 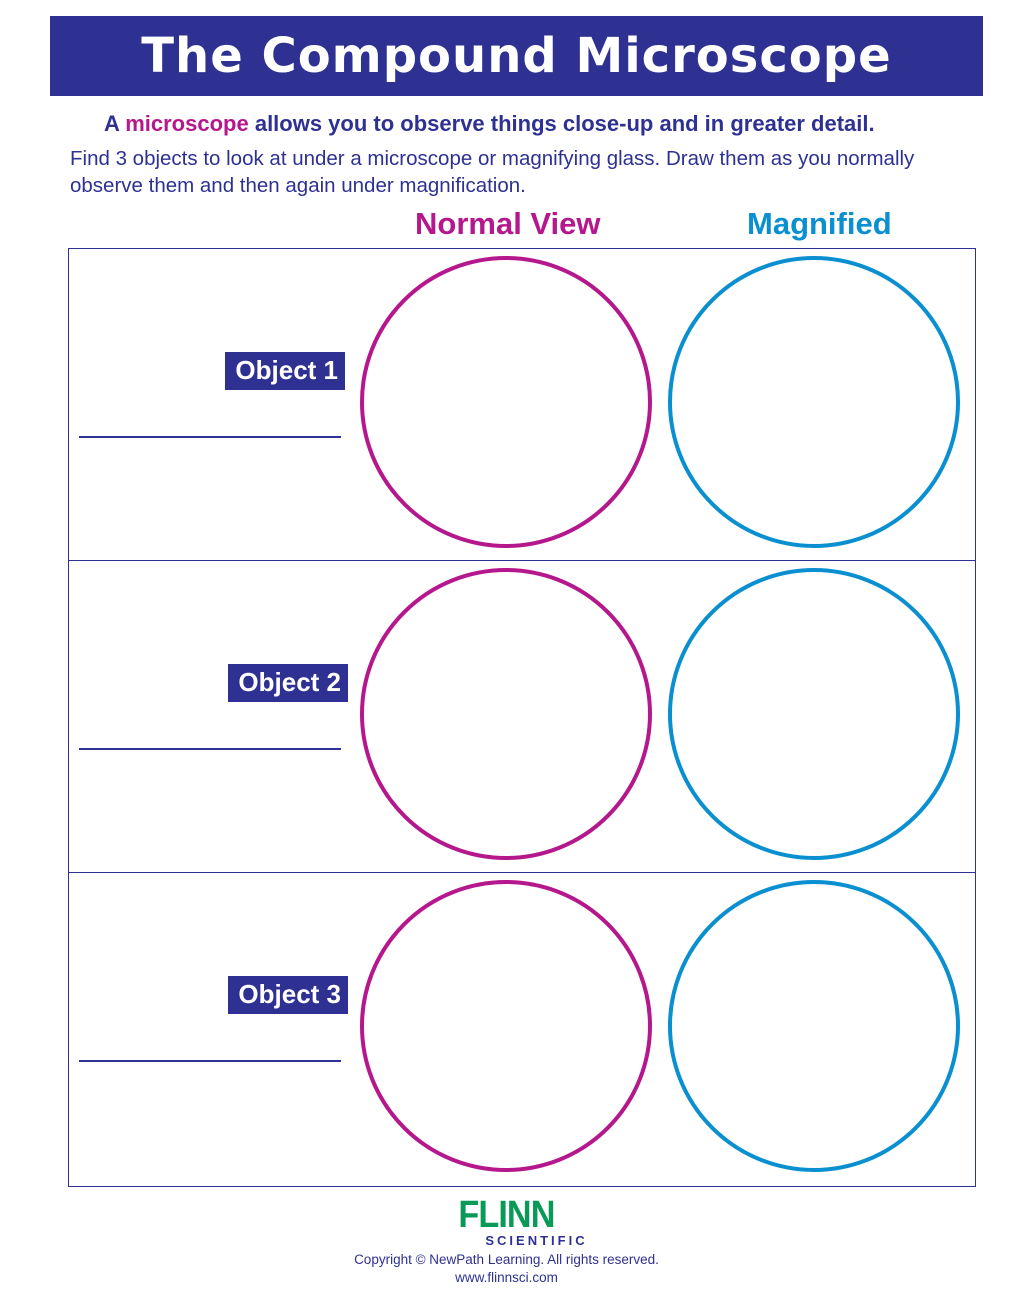 What do you see at coordinates (288, 683) in the screenshot?
I see `object-label: Object 2` at bounding box center [288, 683].